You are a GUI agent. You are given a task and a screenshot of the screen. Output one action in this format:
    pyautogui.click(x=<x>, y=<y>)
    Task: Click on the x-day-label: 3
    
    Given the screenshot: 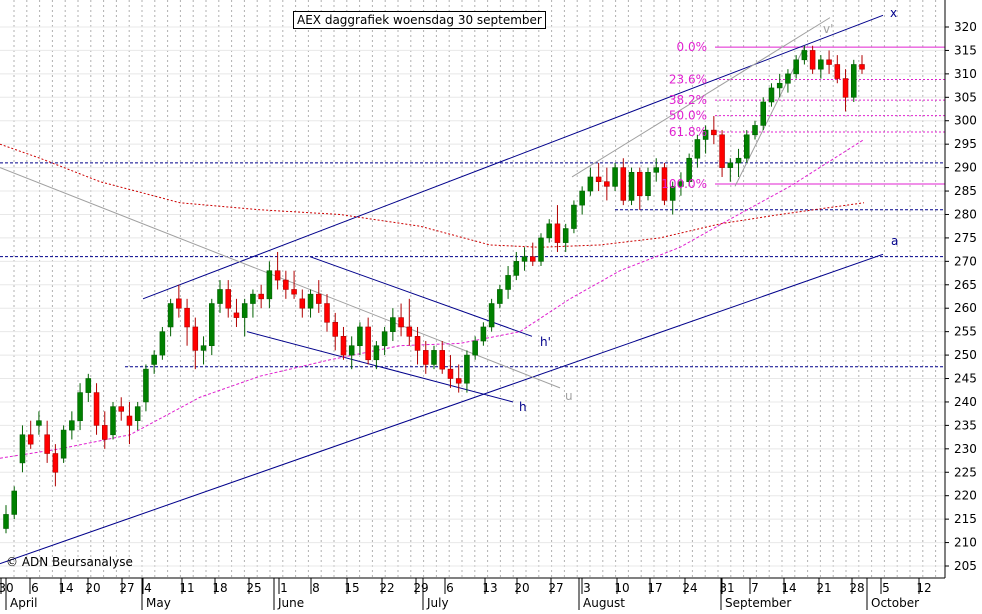 What is the action you would take?
    pyautogui.click(x=587, y=588)
    